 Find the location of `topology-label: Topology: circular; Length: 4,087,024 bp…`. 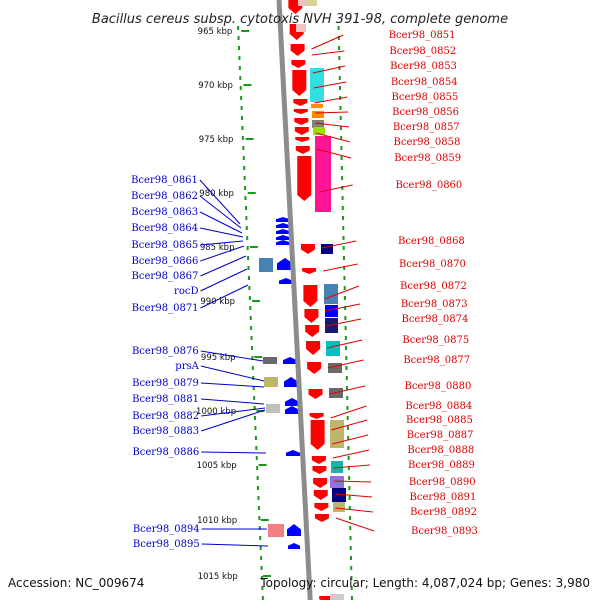

topology-label: Topology: circular; Length: 4,087,024 bp… is located at coordinates (424, 583).